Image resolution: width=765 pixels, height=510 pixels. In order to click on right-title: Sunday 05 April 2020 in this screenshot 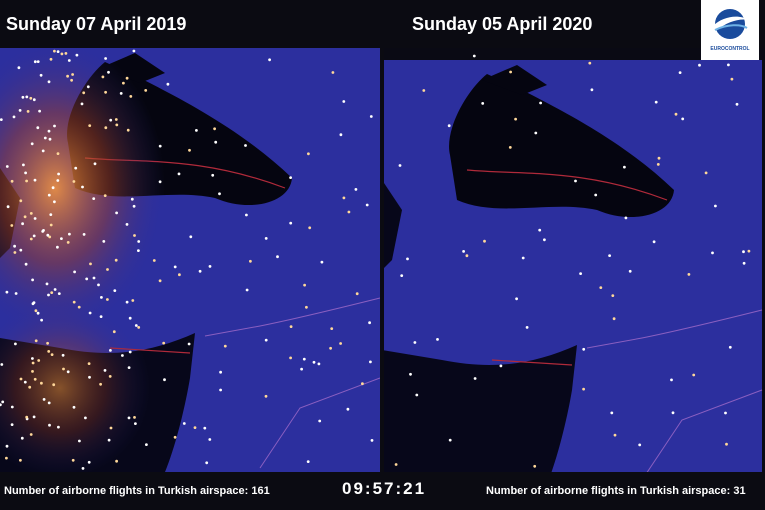, I will do `click(502, 24)`.